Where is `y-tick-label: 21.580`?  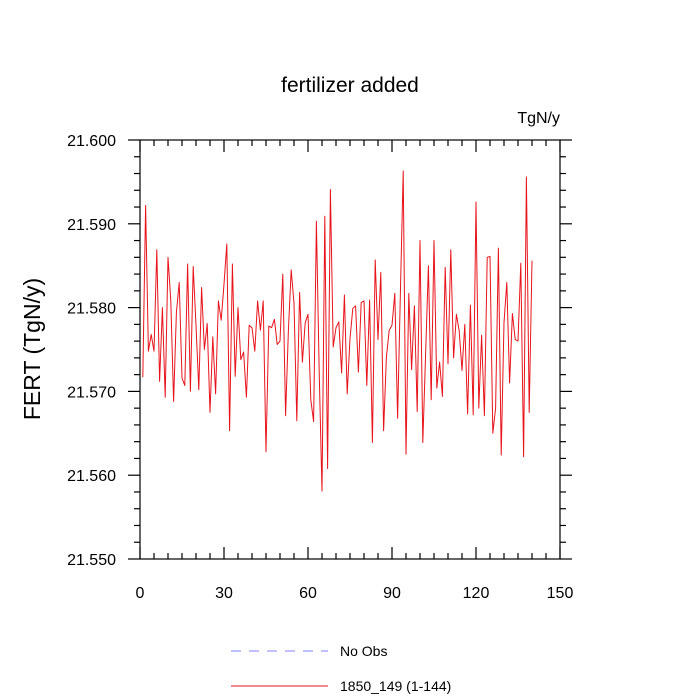 y-tick-label: 21.580 is located at coordinates (91, 309).